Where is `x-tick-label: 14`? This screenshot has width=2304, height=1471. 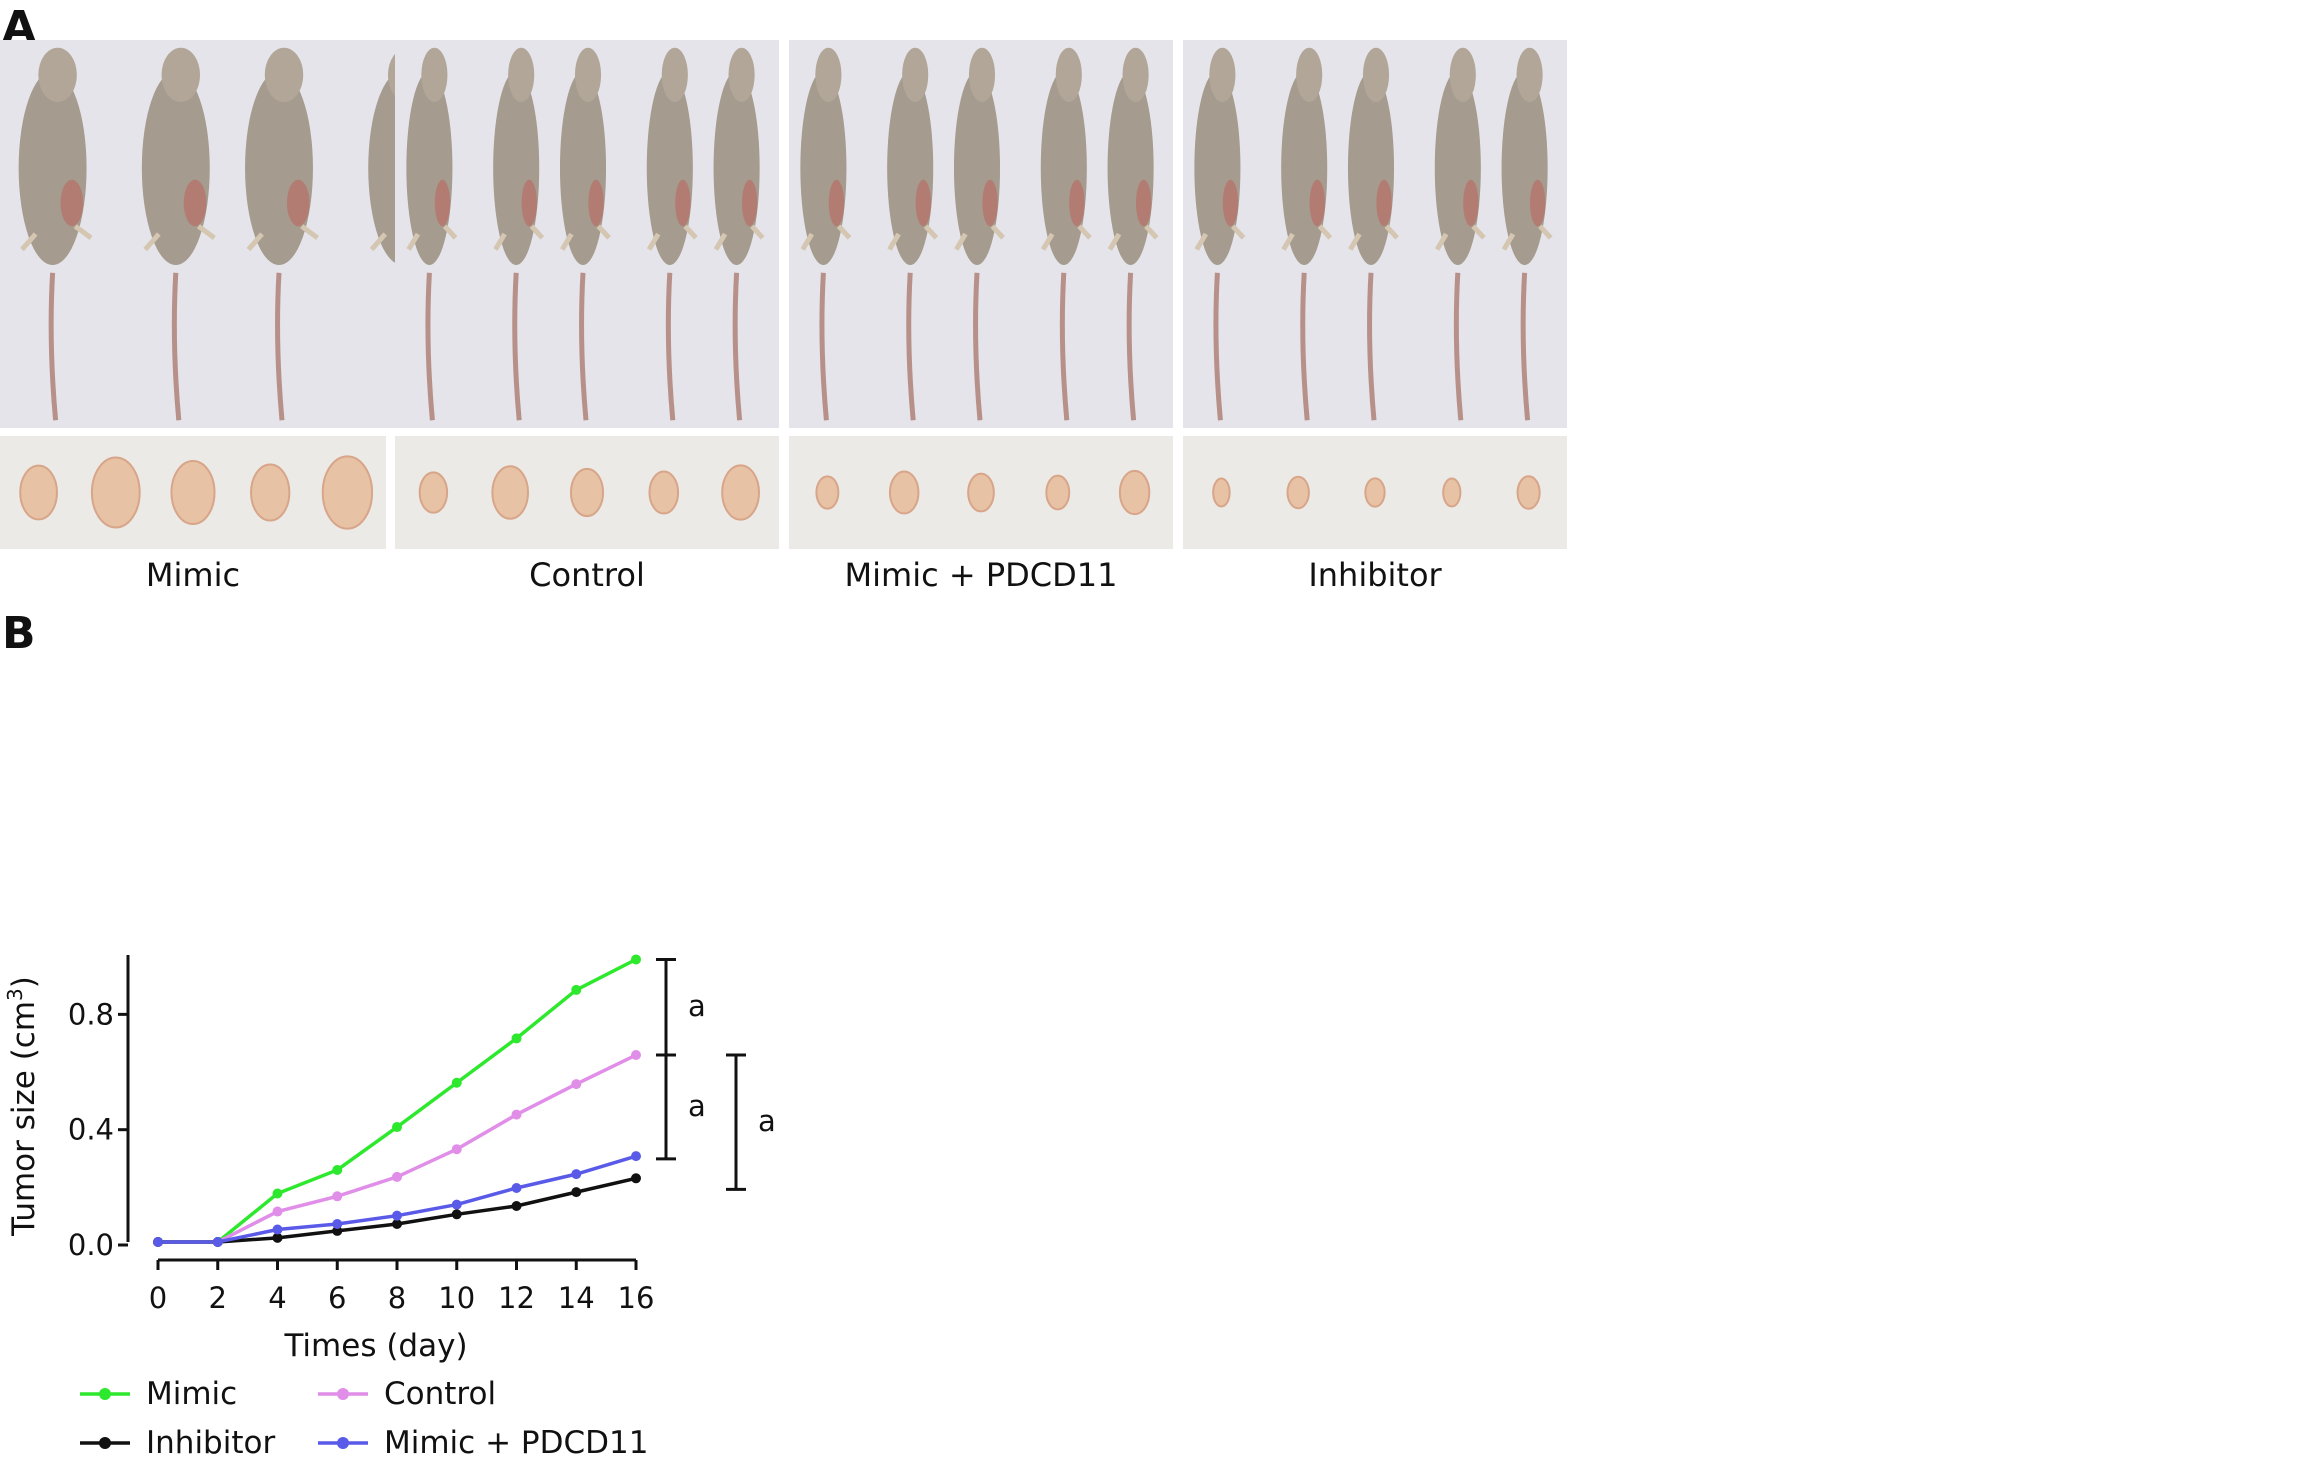
x-tick-label: 14 is located at coordinates (576, 1298).